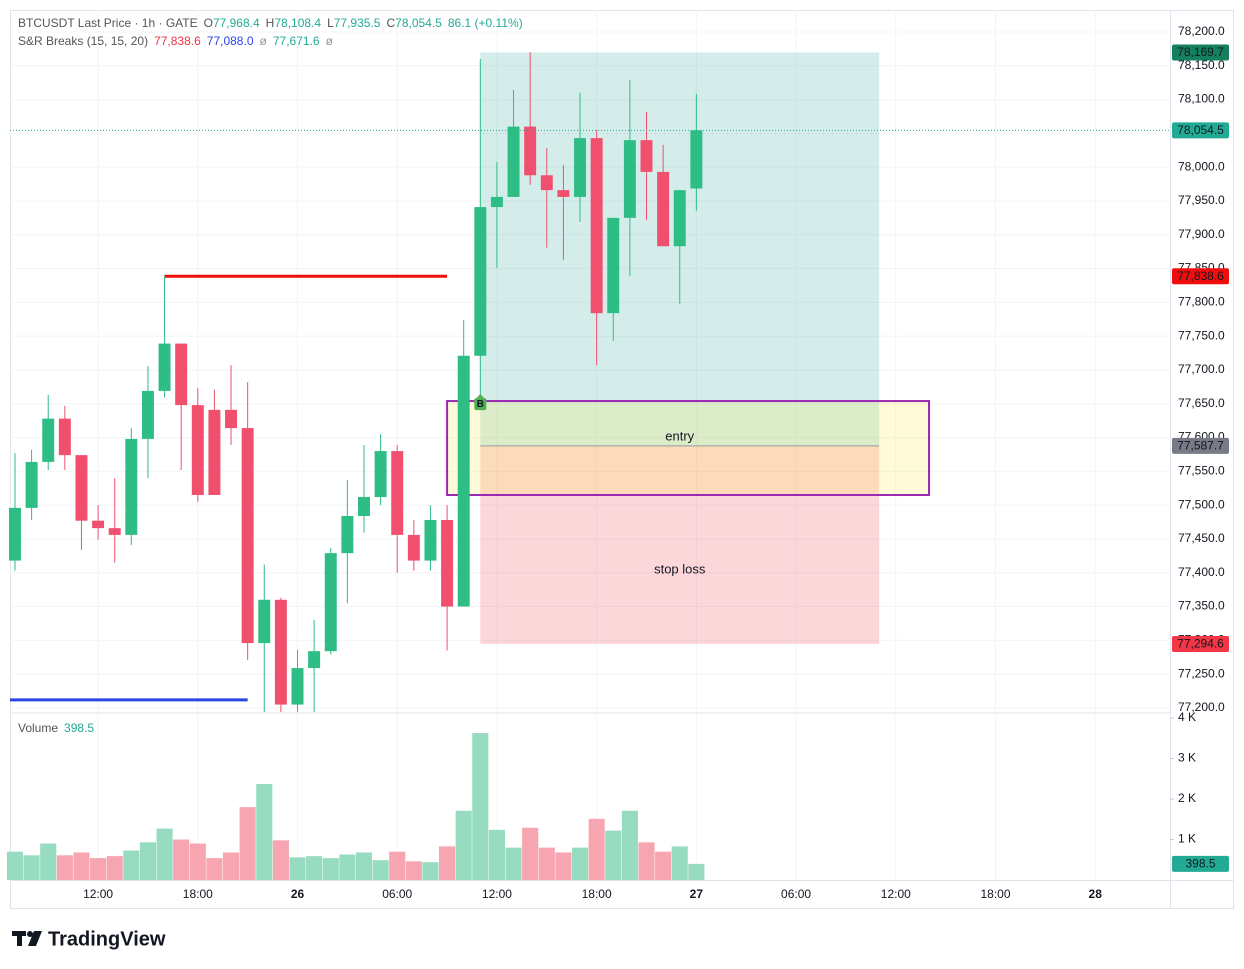 This screenshot has width=1244, height=969. I want to click on indicator-value: 77,088.0, so click(230, 41).